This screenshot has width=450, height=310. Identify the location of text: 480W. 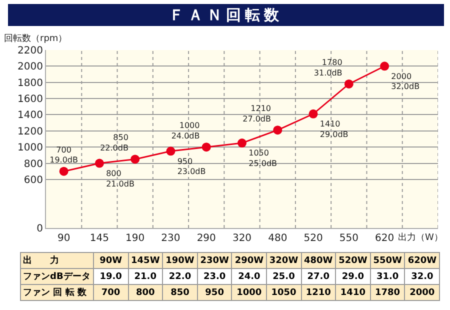
(318, 260).